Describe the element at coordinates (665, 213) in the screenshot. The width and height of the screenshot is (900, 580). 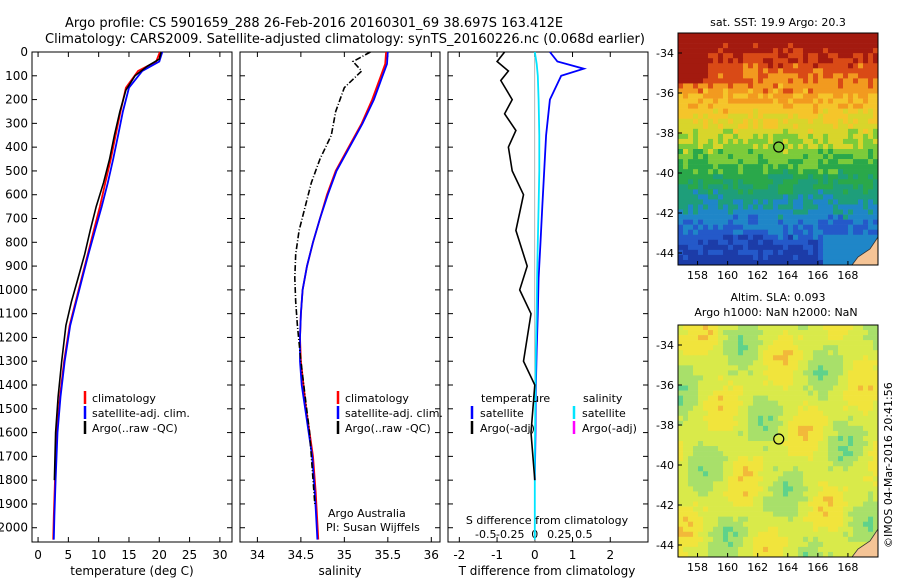
I see `map-y-tick-label: -42` at that location.